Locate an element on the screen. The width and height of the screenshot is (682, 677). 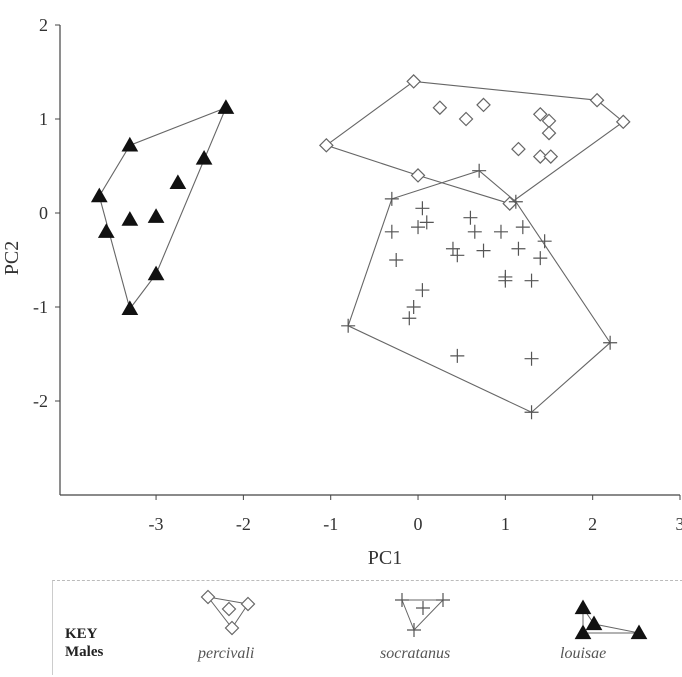
x-tick-label: 2 is located at coordinates (592, 524).